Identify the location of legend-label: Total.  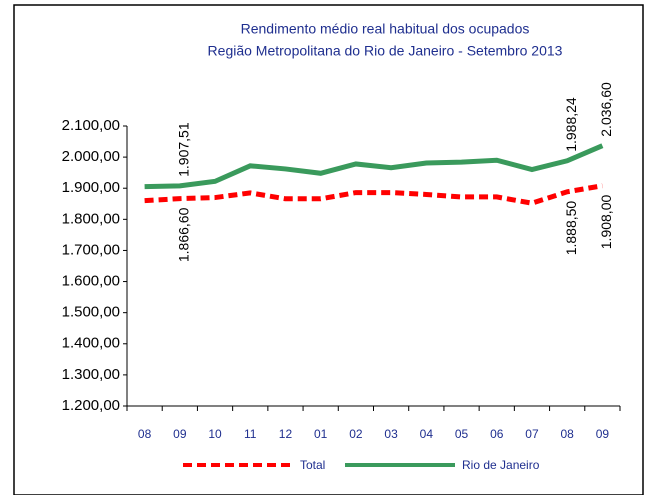
(312, 465).